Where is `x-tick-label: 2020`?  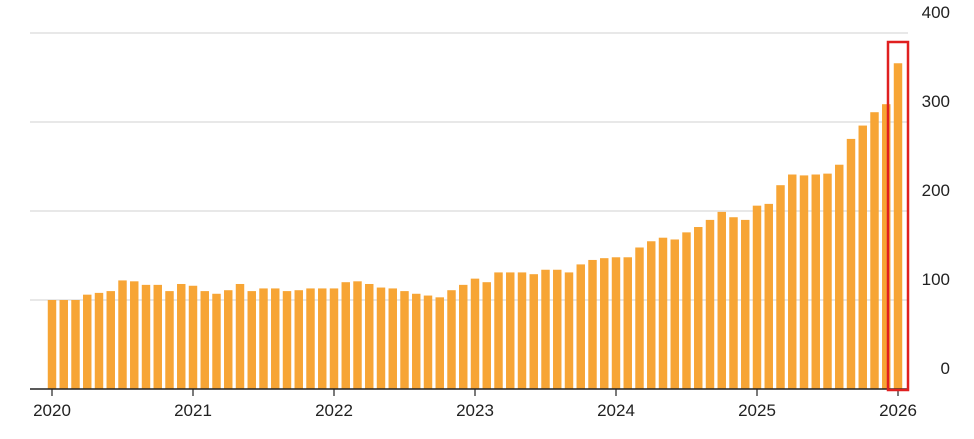
x-tick-label: 2020 is located at coordinates (52, 410).